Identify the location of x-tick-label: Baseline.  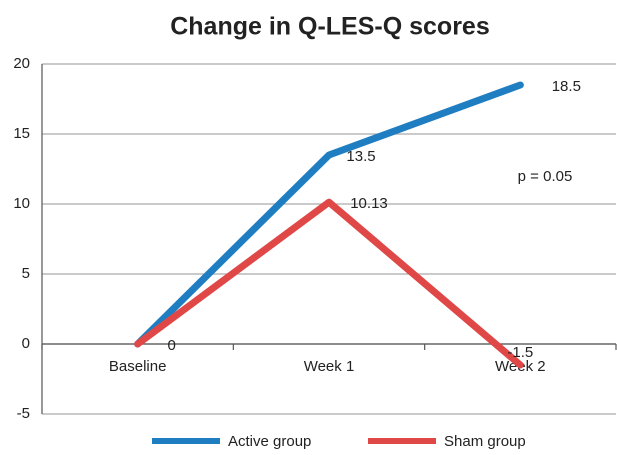
(138, 366).